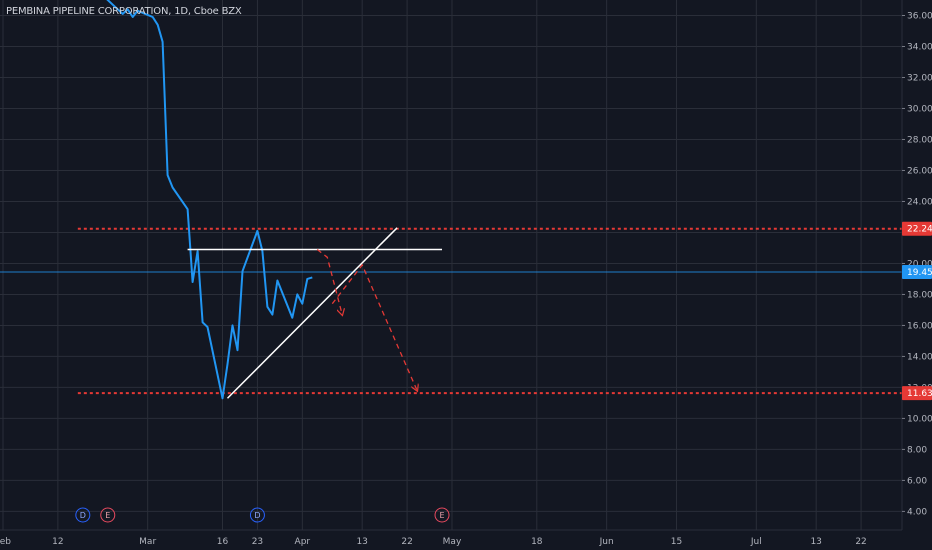 The width and height of the screenshot is (932, 550). What do you see at coordinates (606, 542) in the screenshot?
I see `time-tick-label: Jun` at bounding box center [606, 542].